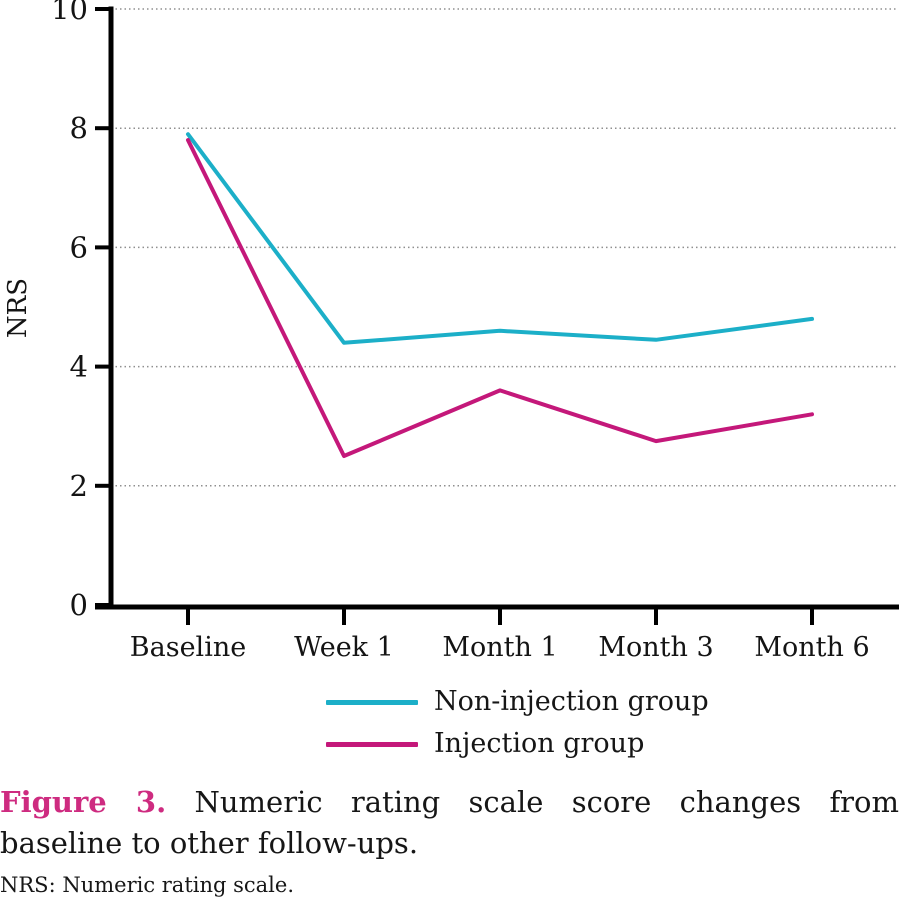 The width and height of the screenshot is (899, 908). I want to click on legend-label-injection: Injection group, so click(539, 743).